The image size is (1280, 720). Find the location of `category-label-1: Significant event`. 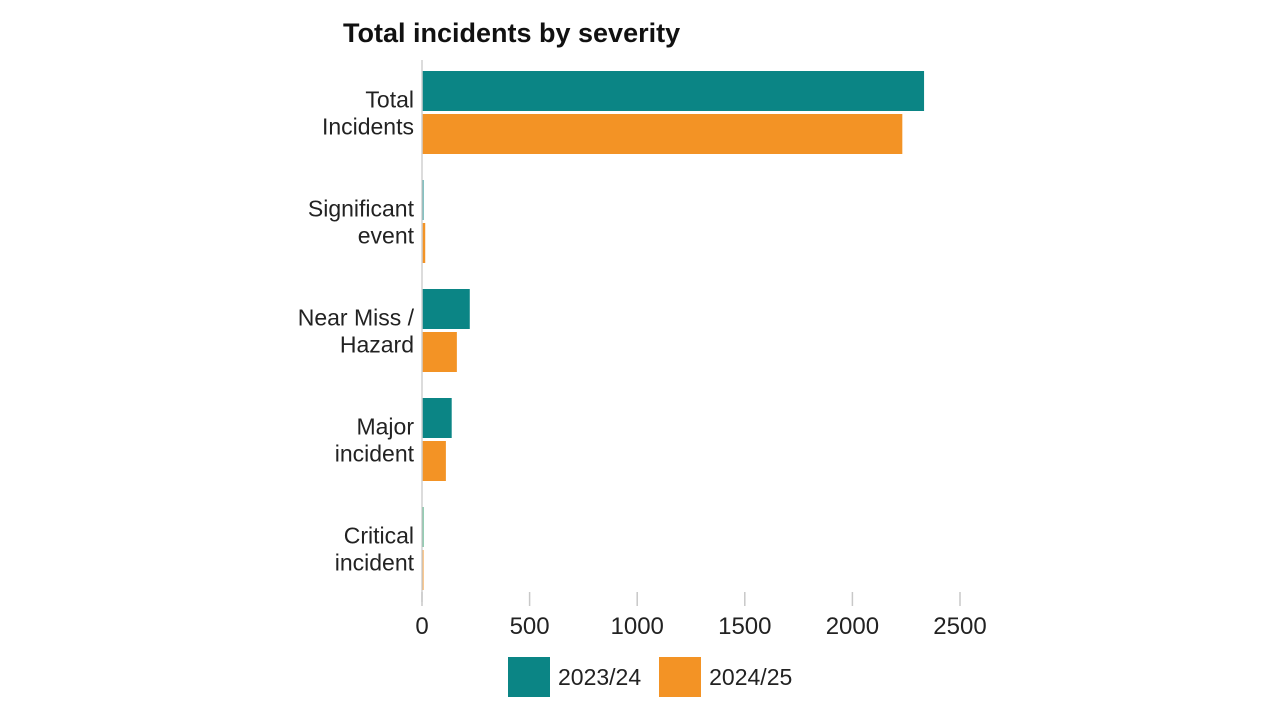

category-label-1: Significant event is located at coordinates (361, 222).